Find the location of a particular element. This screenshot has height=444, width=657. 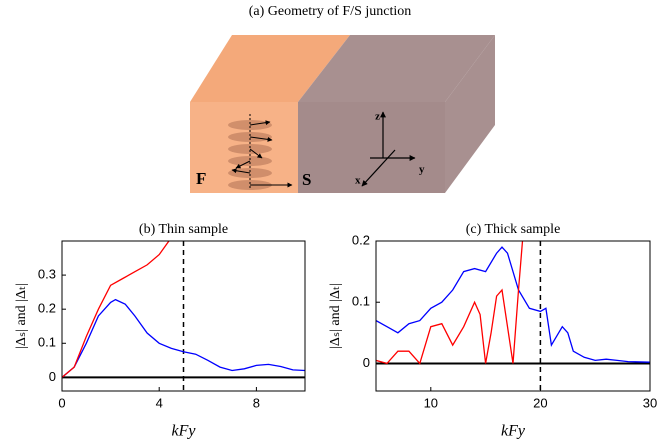

z-label: z is located at coordinates (377, 117).